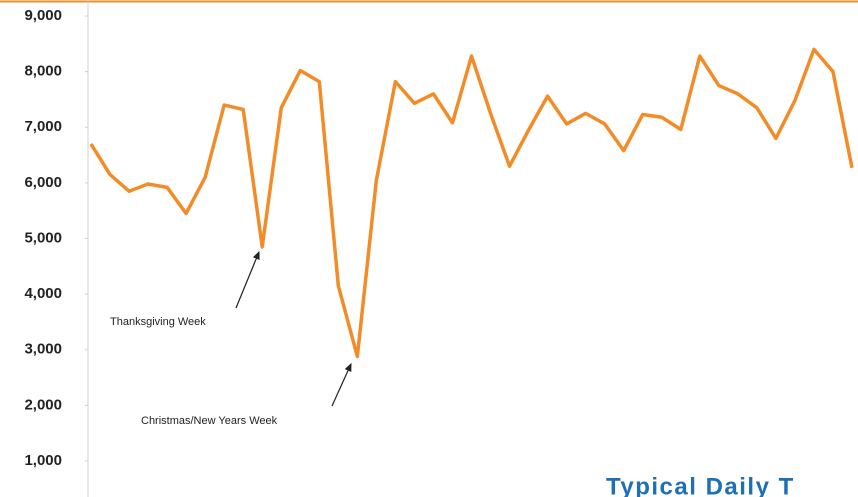  I want to click on y-tick-label: 4,000, so click(43, 293).